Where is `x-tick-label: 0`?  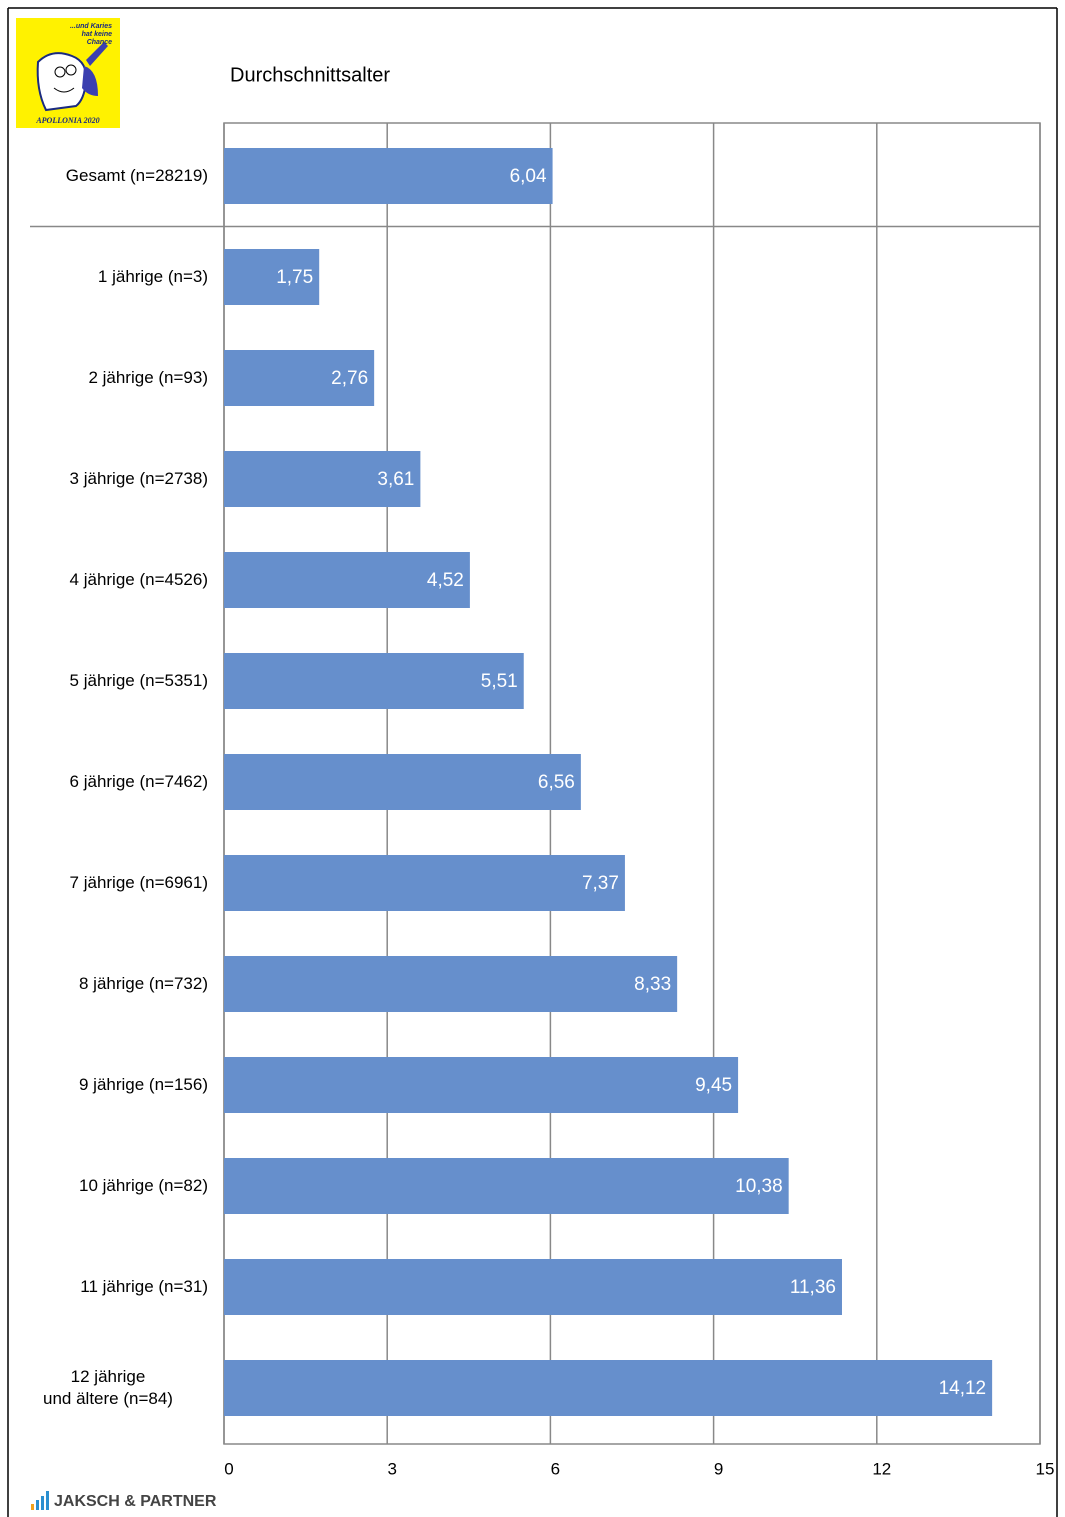 x-tick-label: 0 is located at coordinates (228, 1468).